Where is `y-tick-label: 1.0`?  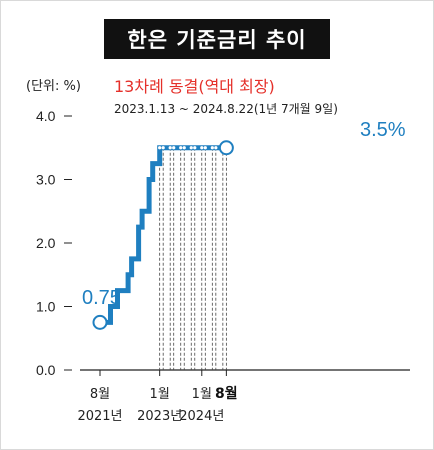 y-tick-label: 1.0 is located at coordinates (46, 307).